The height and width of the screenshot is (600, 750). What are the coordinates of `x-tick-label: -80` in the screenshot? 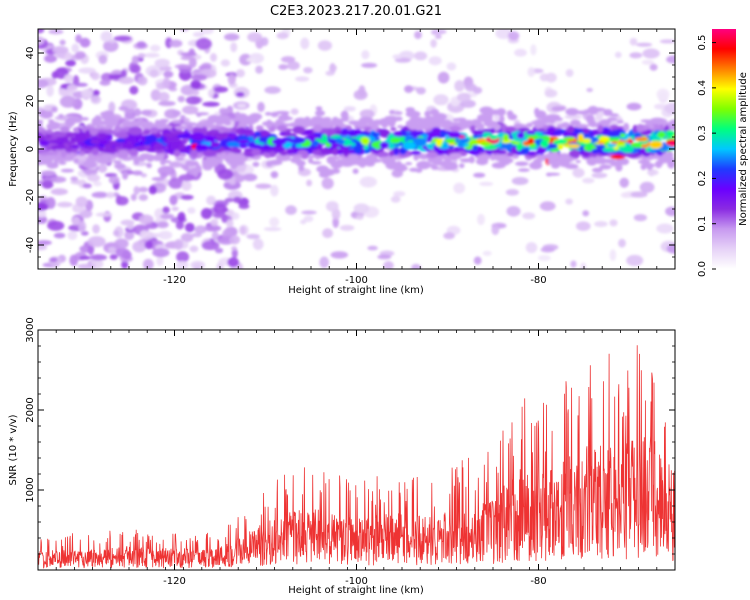 It's located at (538, 280).